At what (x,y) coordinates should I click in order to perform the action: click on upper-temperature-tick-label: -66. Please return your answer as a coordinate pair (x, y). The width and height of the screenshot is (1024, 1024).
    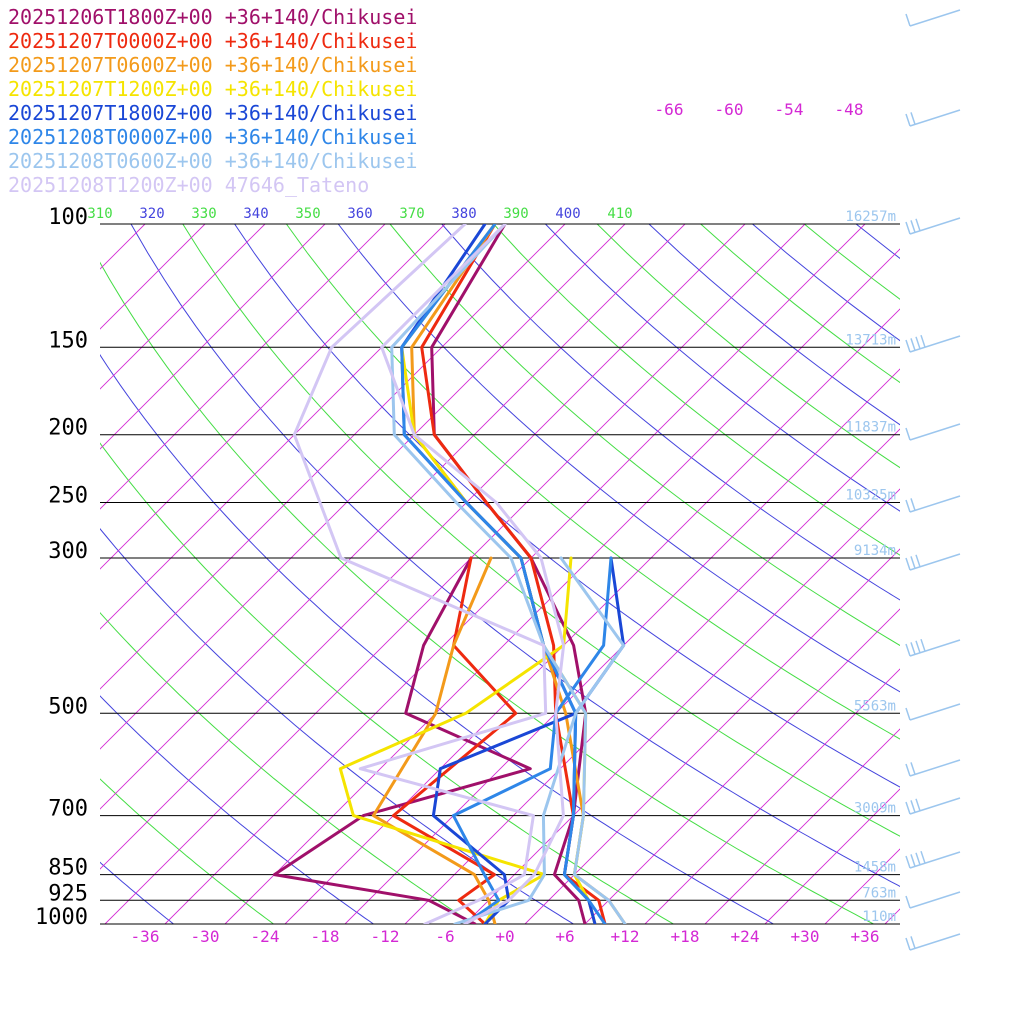
    Looking at the image, I should click on (669, 109).